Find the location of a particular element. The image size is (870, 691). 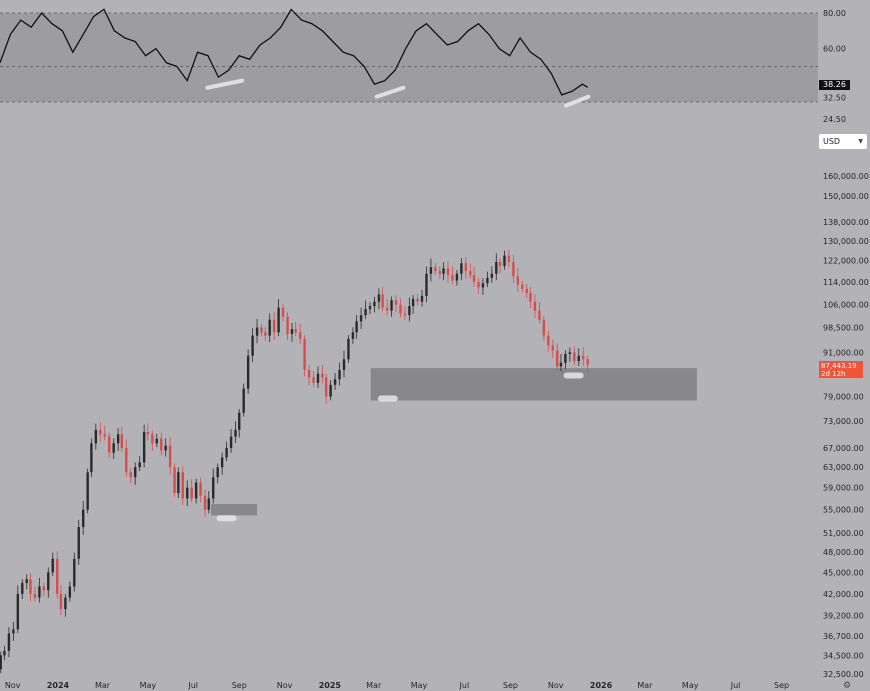

price-axis-tick: 73,000.00 is located at coordinates (843, 421).